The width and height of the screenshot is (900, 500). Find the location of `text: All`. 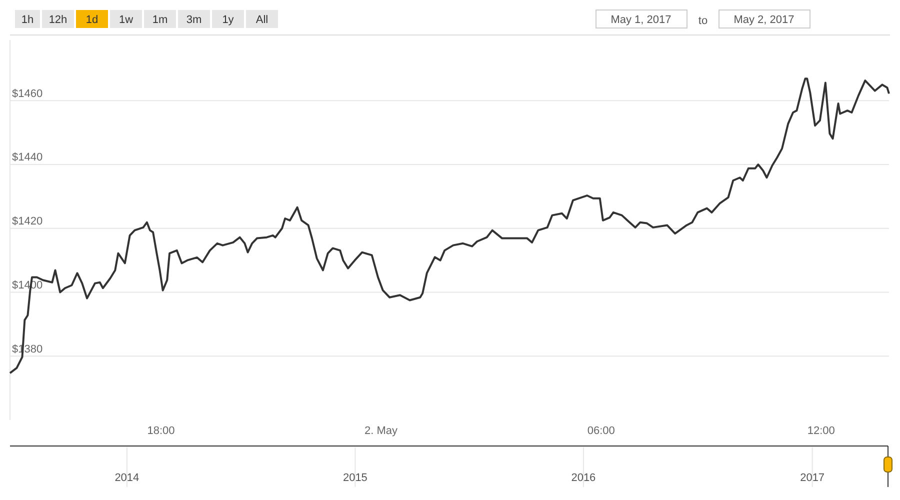

text: All is located at coordinates (262, 20).